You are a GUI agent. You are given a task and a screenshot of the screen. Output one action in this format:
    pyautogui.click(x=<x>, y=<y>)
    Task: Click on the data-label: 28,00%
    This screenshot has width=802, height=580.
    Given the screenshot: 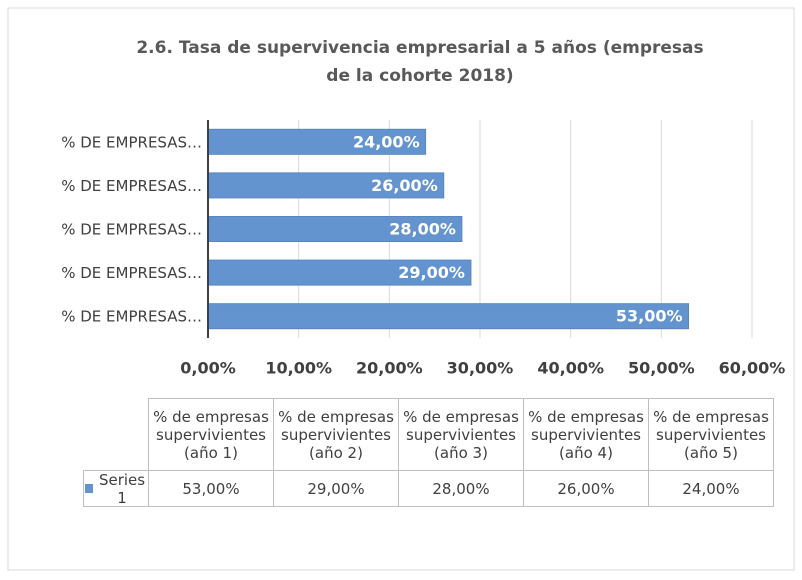 What is the action you would take?
    pyautogui.click(x=422, y=229)
    